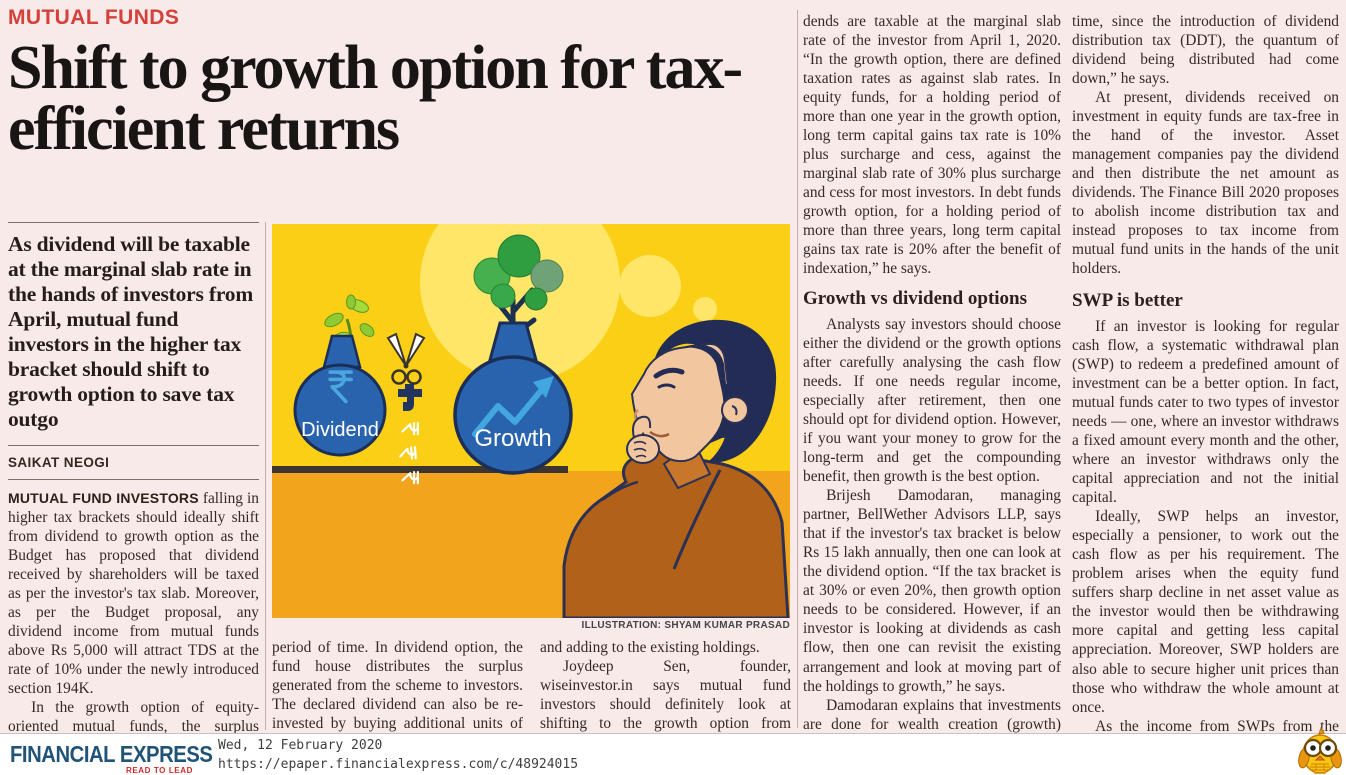 Image resolution: width=1346 pixels, height=775 pixels. I want to click on growth-label: Growth, so click(512, 438).